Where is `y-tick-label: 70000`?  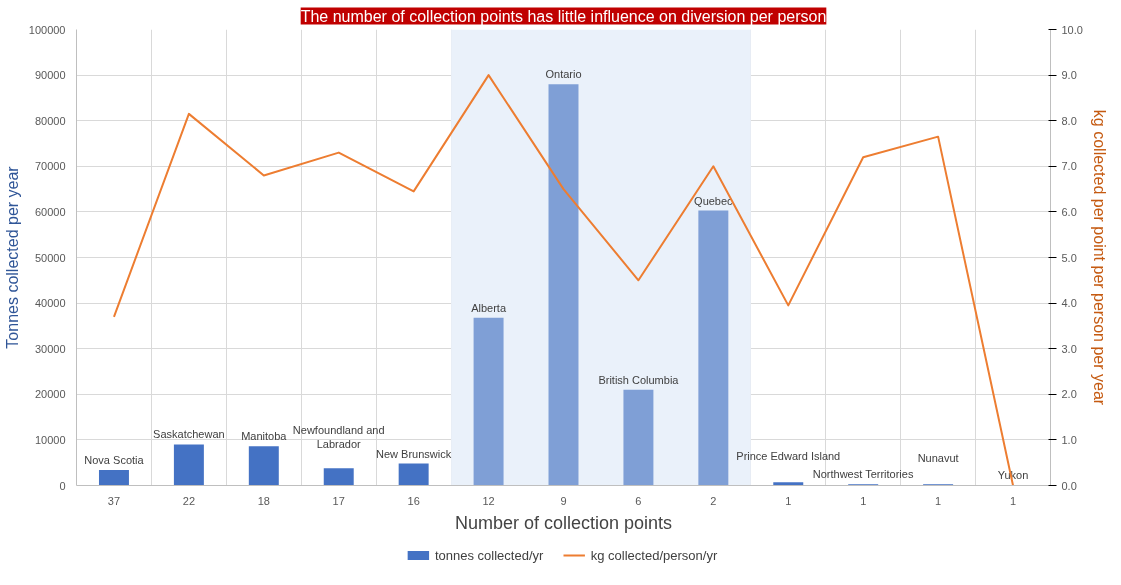
y-tick-label: 70000 is located at coordinates (50, 166).